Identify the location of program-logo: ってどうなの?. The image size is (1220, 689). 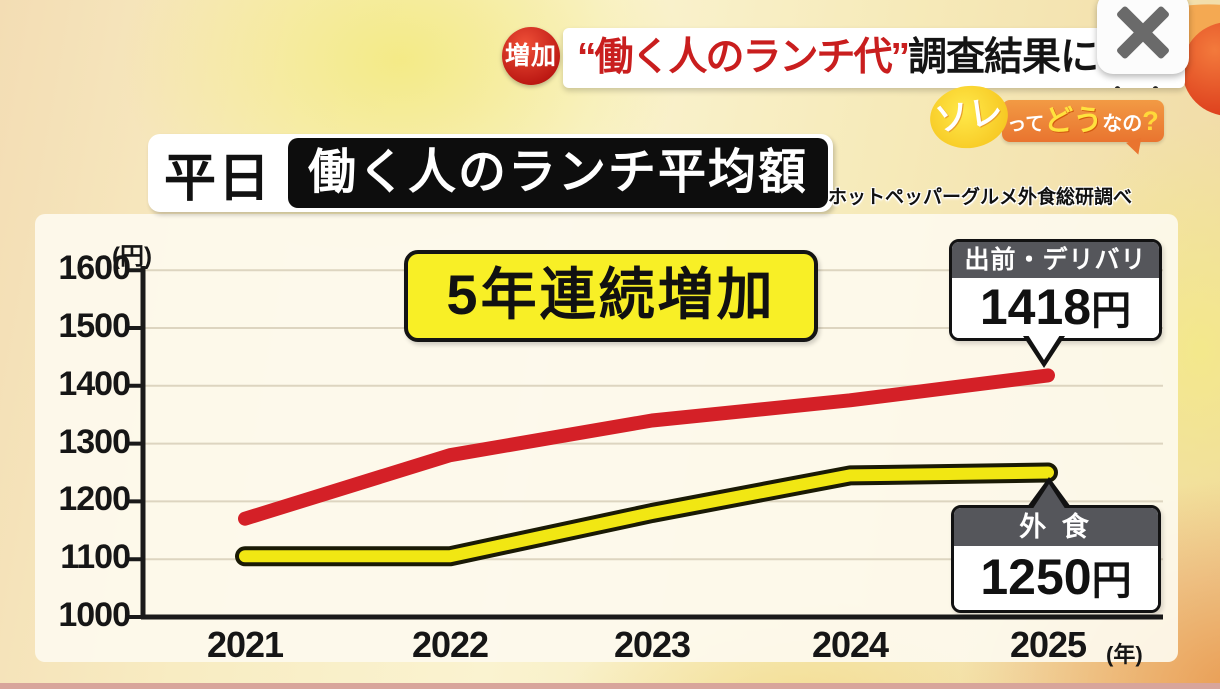
(1083, 121).